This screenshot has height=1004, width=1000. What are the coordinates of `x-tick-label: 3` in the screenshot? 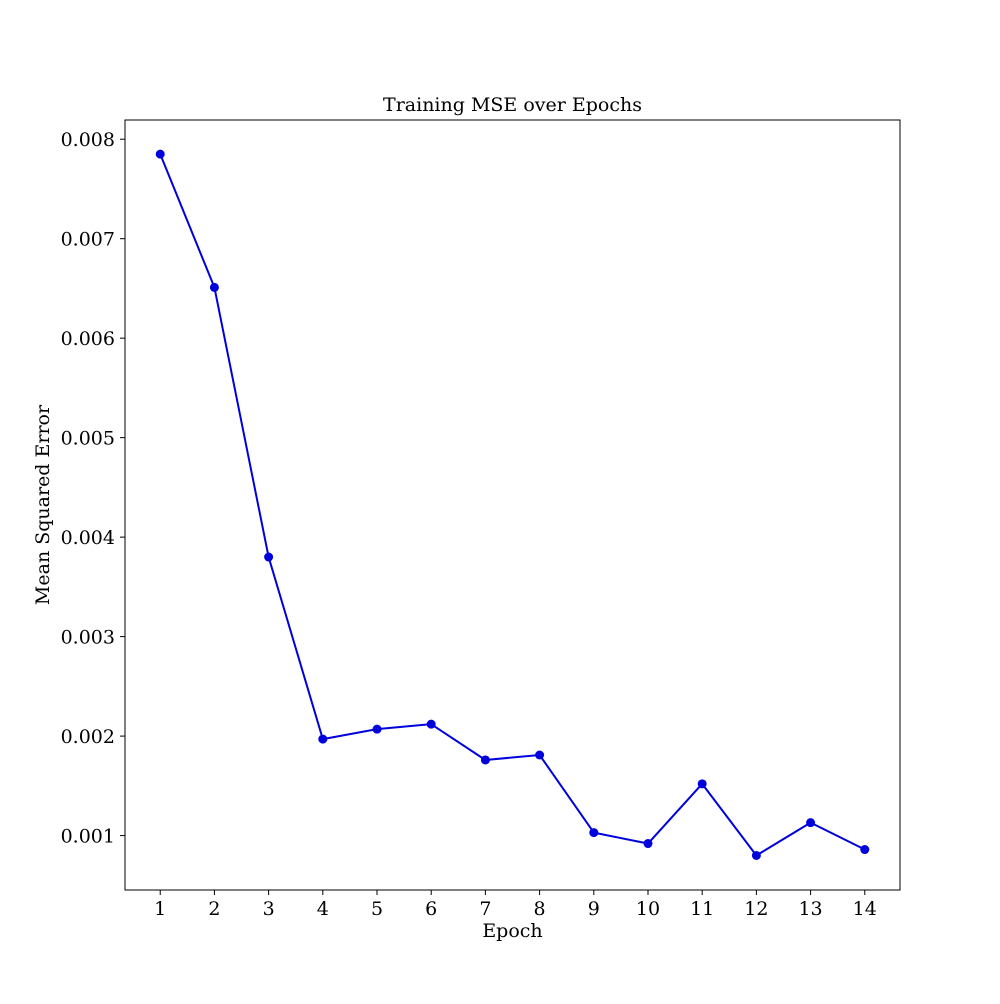 It's located at (269, 909).